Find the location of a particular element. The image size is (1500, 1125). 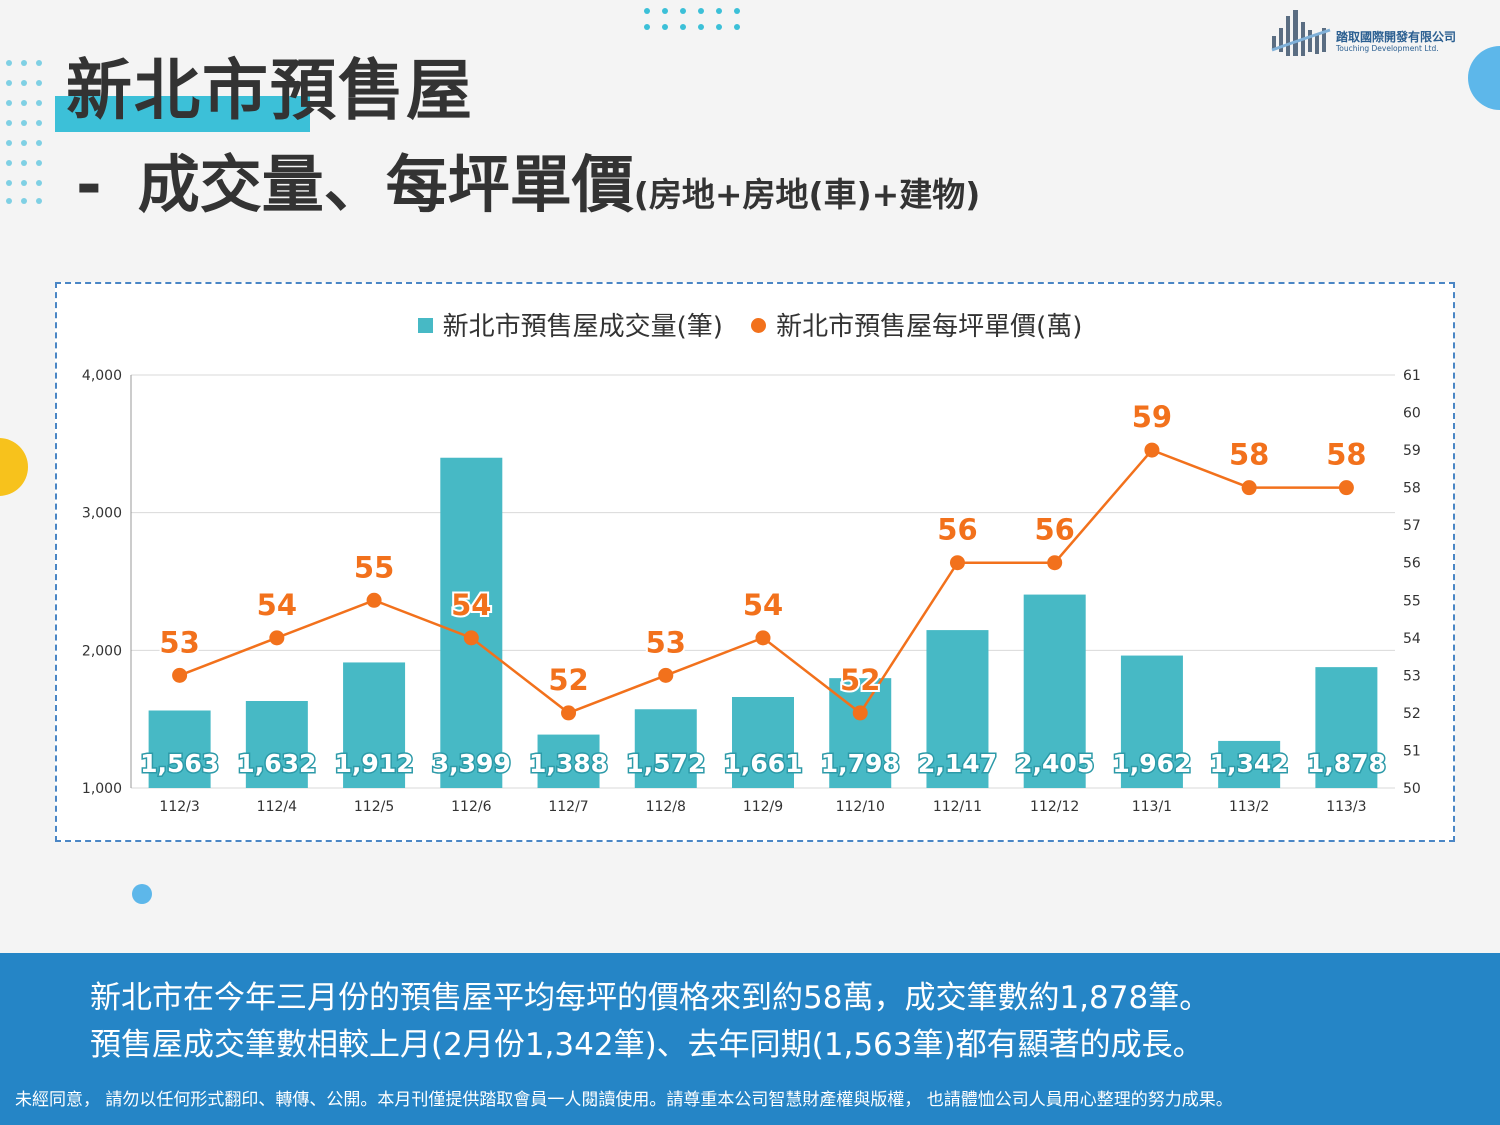

logo-english-name: Touching Development Ltd. is located at coordinates (1387, 48).